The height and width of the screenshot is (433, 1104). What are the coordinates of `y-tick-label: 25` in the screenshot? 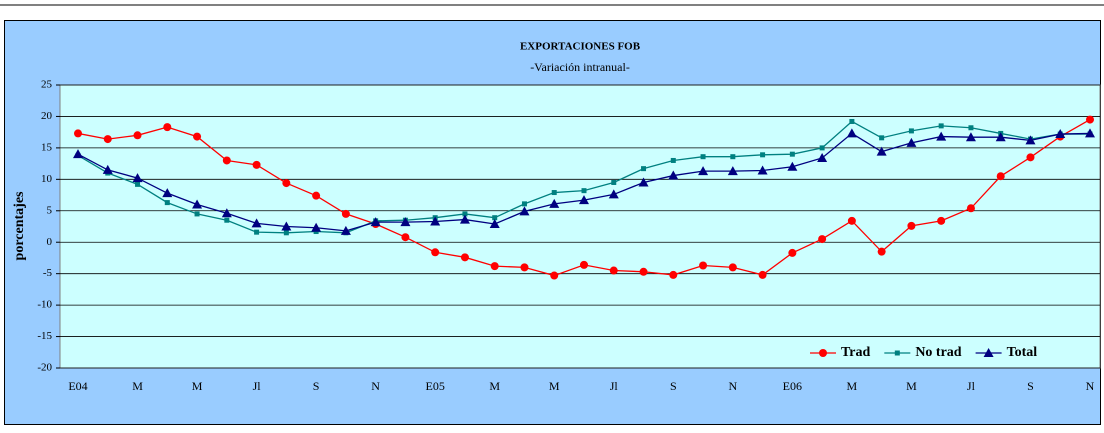 It's located at (47, 85).